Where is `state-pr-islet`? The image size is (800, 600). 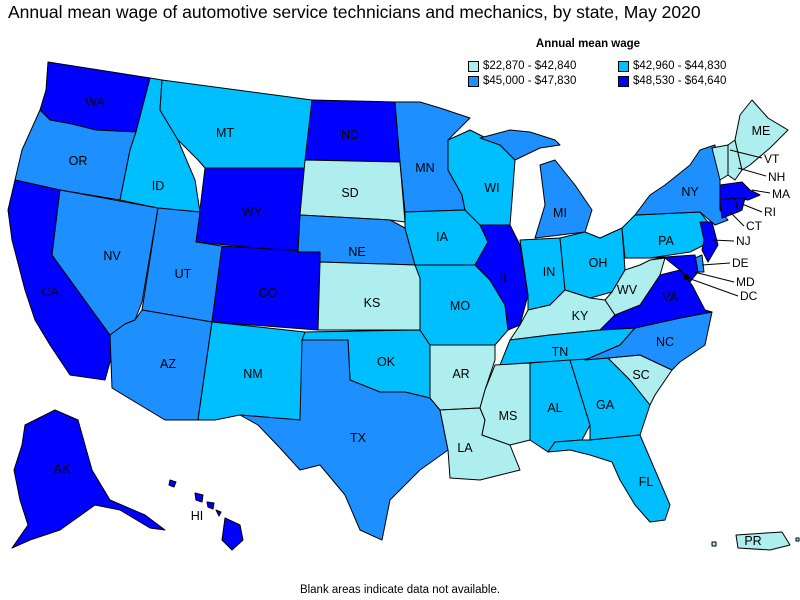 state-pr-islet is located at coordinates (755, 542).